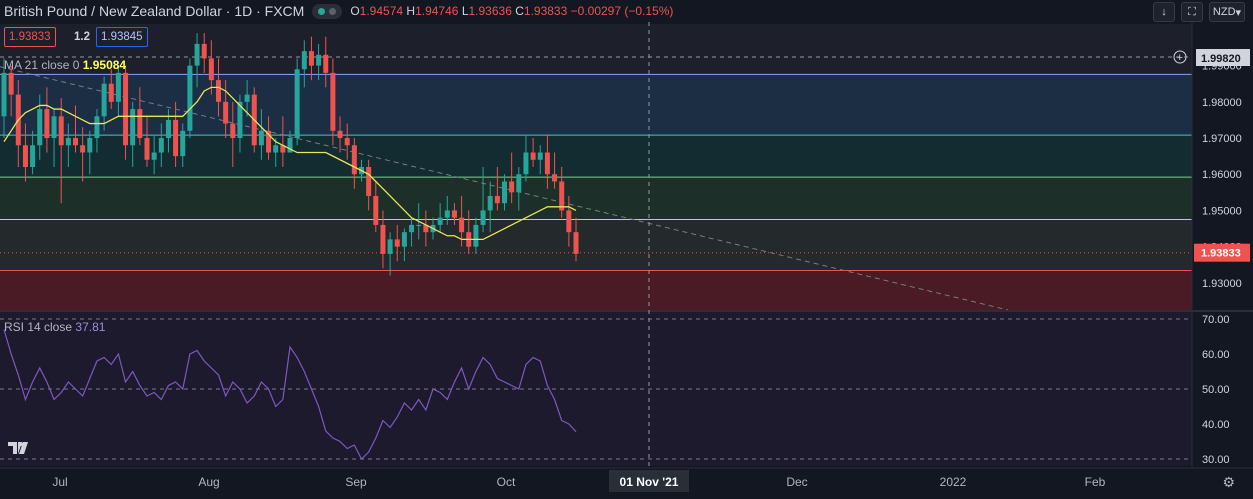 This screenshot has width=1253, height=499. Describe the element at coordinates (1222, 211) in the screenshot. I see `price-tick-label: 1.95000` at that location.